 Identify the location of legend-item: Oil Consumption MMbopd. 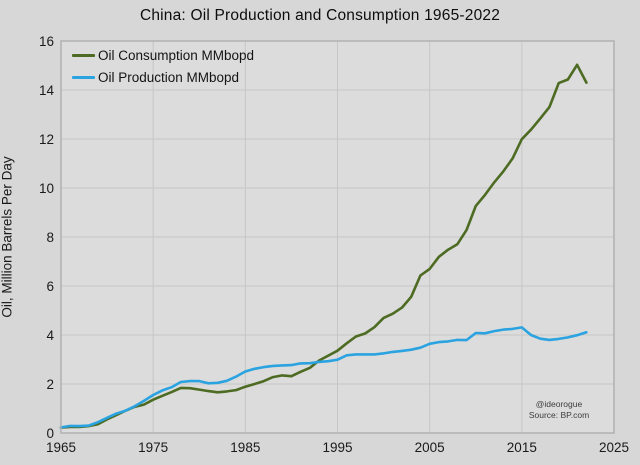
(163, 55).